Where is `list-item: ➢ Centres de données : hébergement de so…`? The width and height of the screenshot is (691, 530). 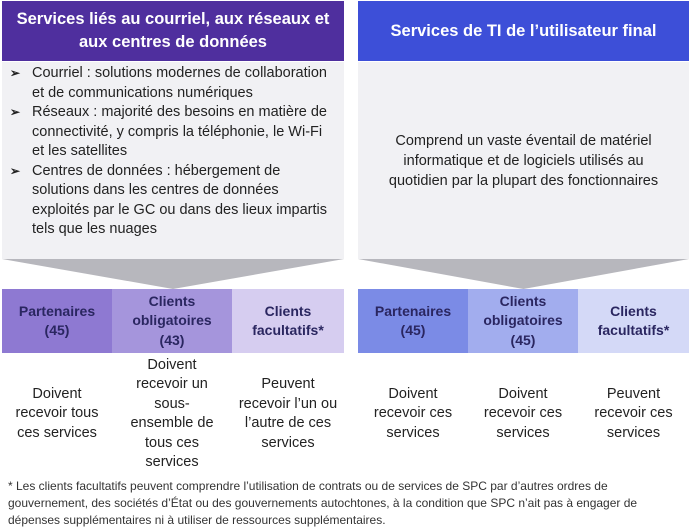
list-item: ➢ Centres de données : hébergement de so… is located at coordinates (168, 200).